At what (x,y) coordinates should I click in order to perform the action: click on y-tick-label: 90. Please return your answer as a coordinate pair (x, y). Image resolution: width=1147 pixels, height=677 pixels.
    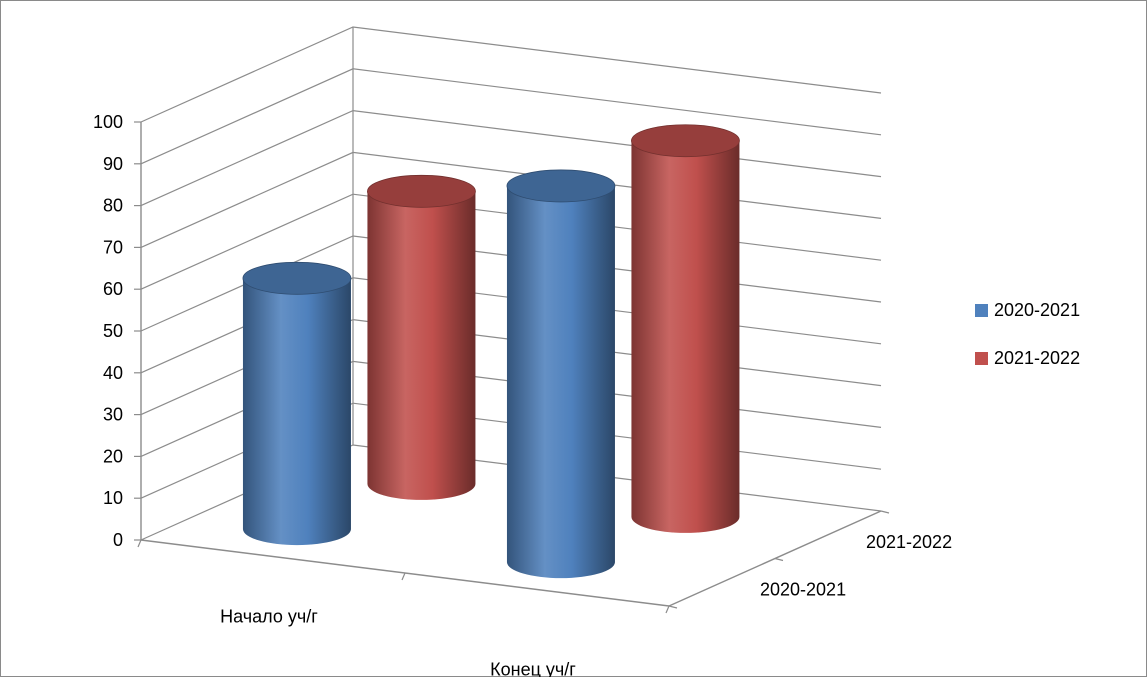
    Looking at the image, I should click on (113, 164).